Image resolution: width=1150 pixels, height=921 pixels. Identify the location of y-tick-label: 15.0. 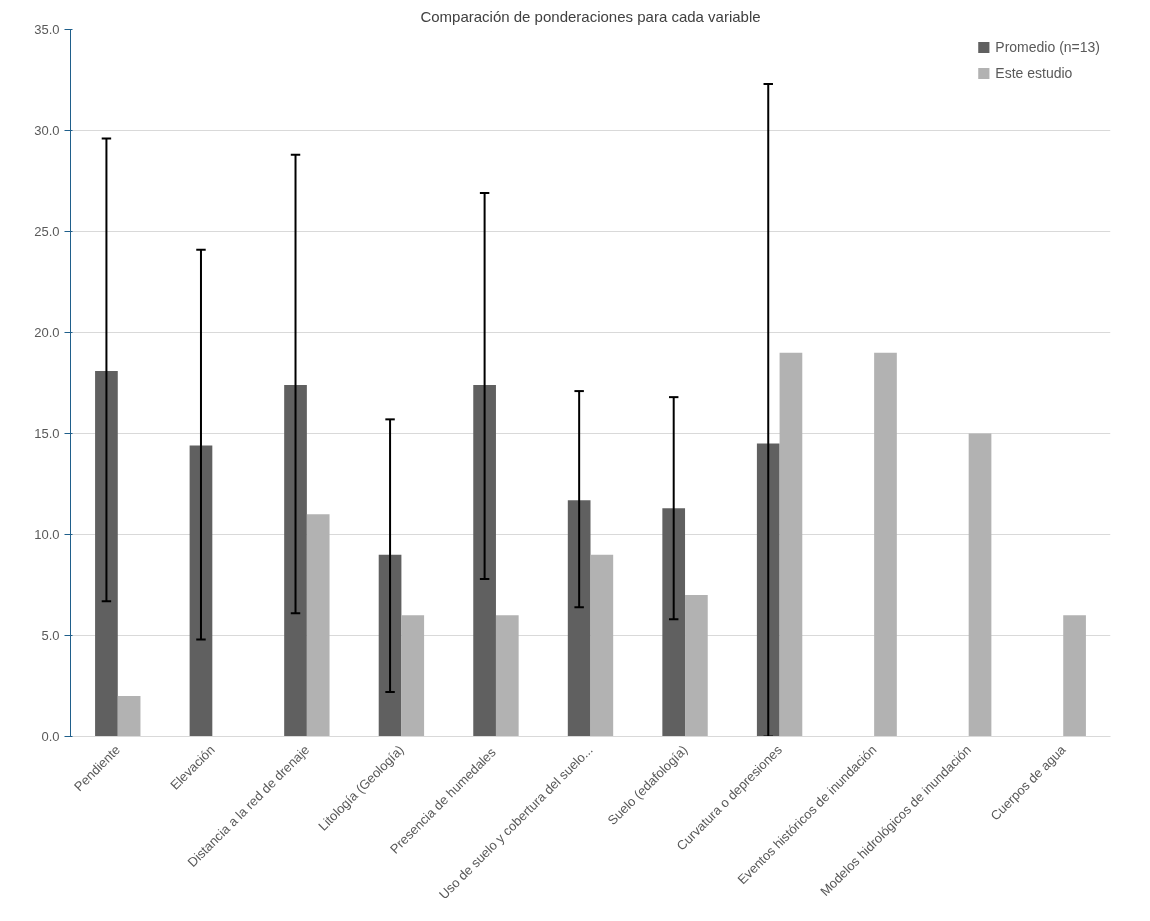
(47, 433).